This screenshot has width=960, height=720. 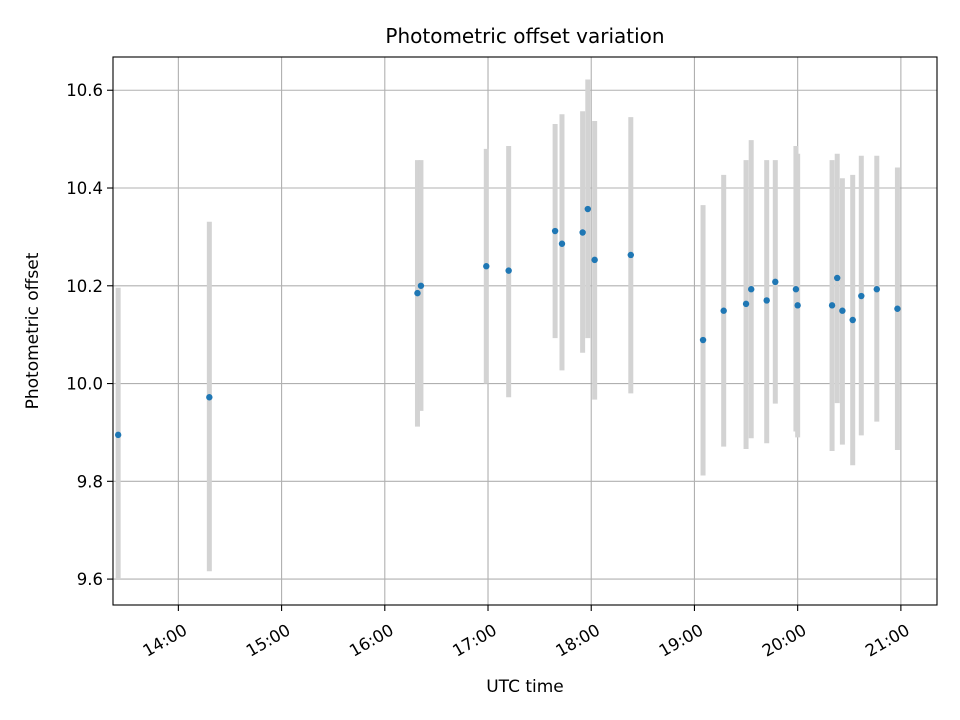 What do you see at coordinates (784, 640) in the screenshot?
I see `x-tick-label: 20:00` at bounding box center [784, 640].